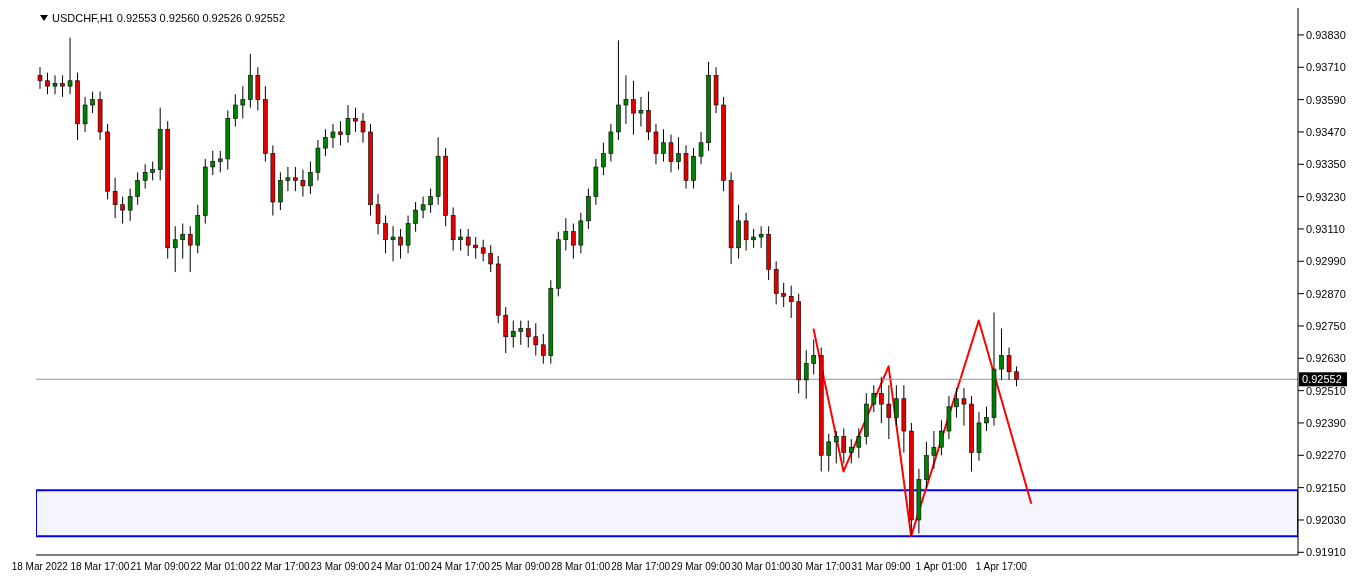 Image resolution: width=1362 pixels, height=585 pixels. What do you see at coordinates (581, 567) in the screenshot?
I see `x-tick-label: 28 Mar 01:00` at bounding box center [581, 567].